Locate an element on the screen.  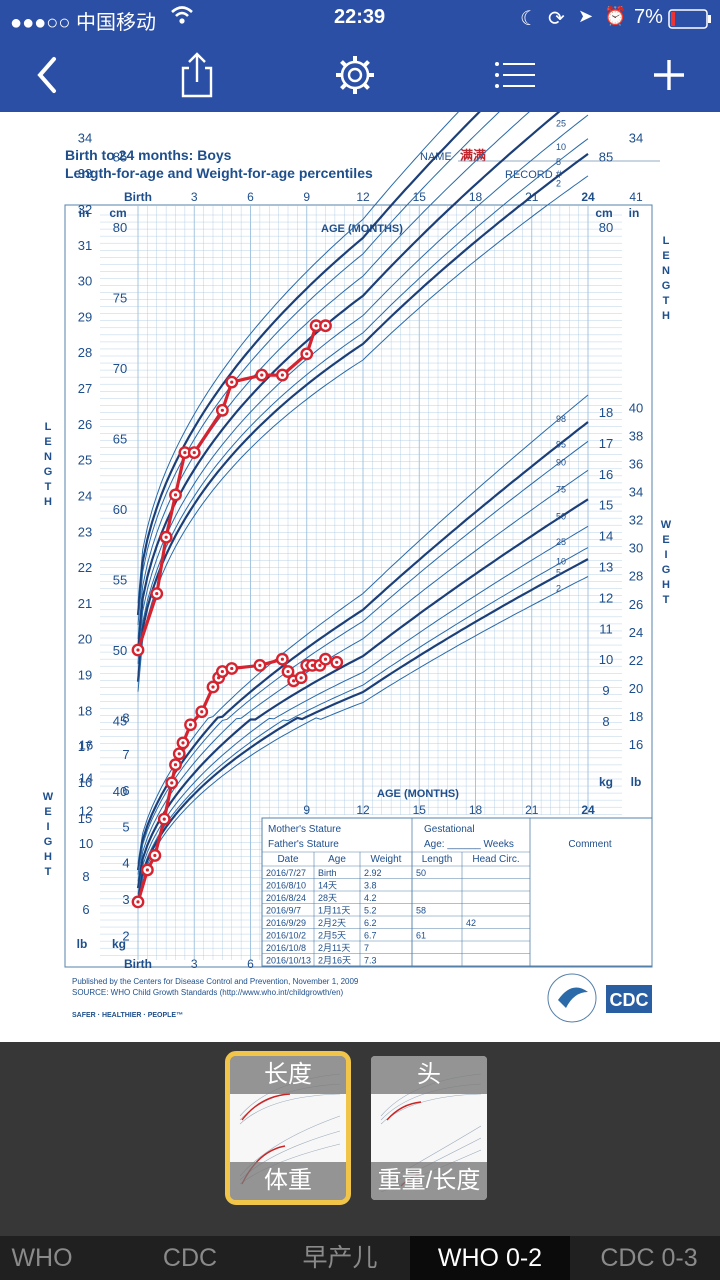
table-cell: 2月11天 is located at coordinates (334, 948).